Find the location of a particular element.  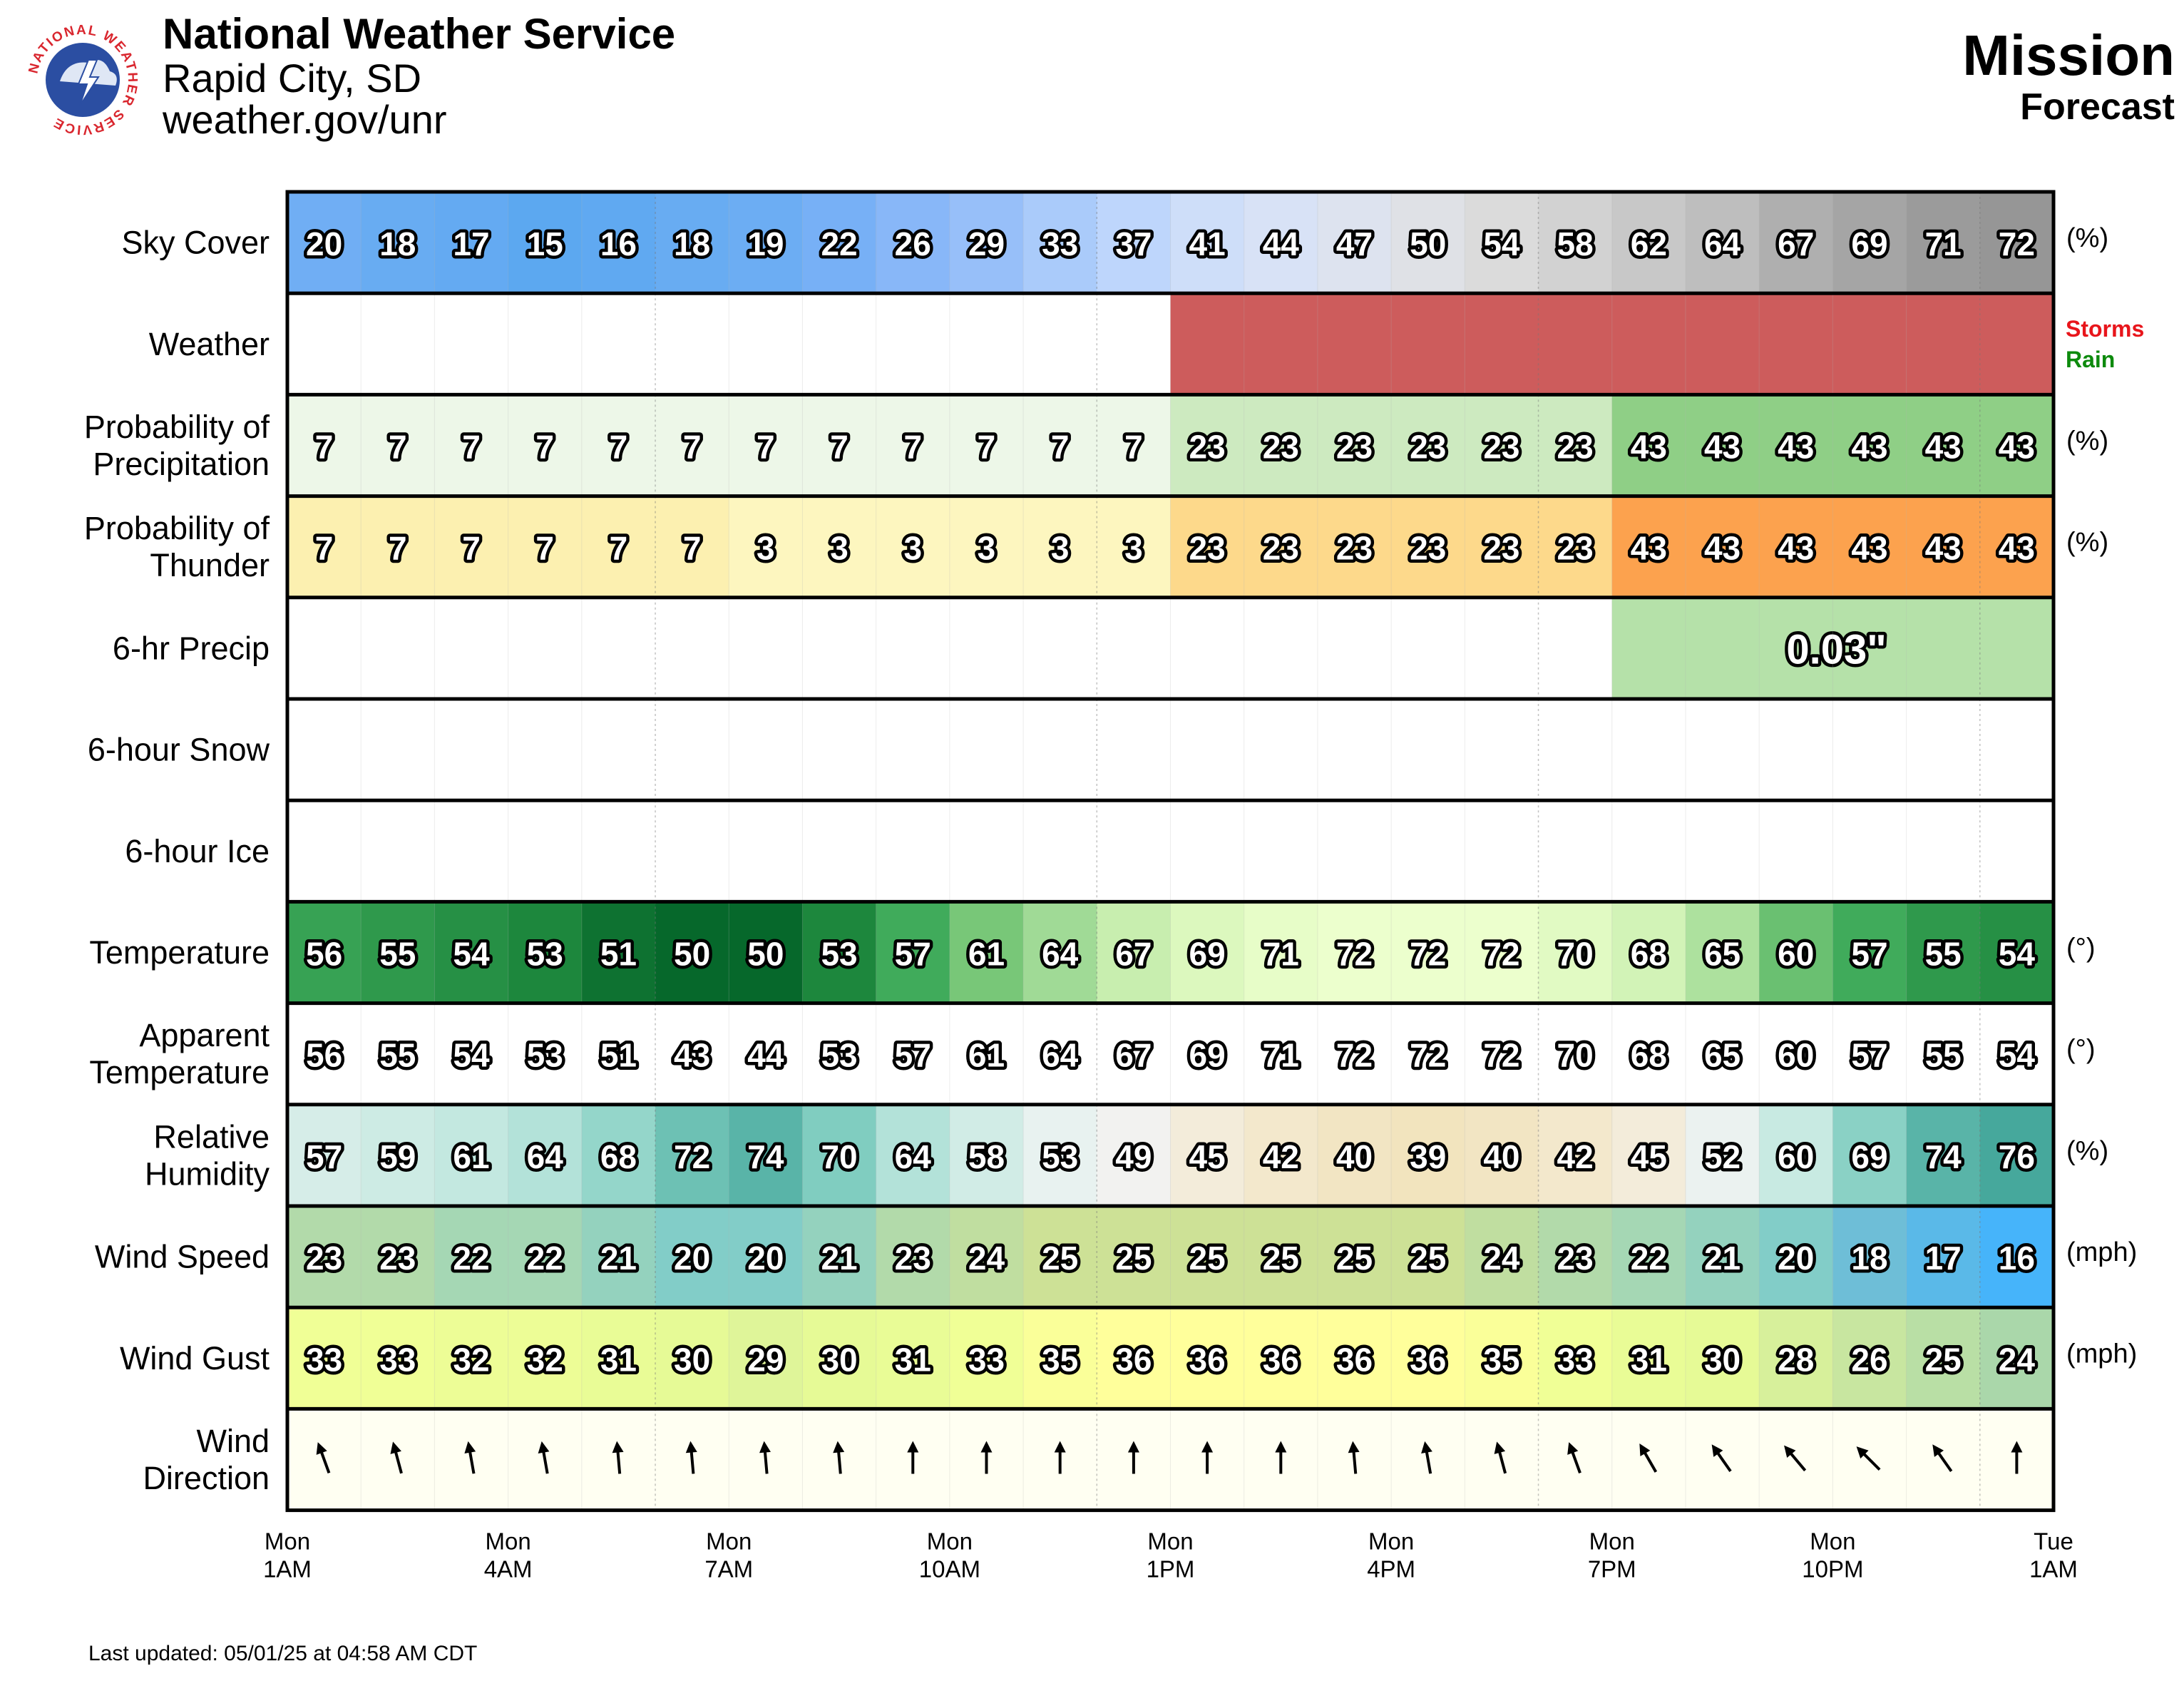

apparent-label: Temperature is located at coordinates (179, 1072).